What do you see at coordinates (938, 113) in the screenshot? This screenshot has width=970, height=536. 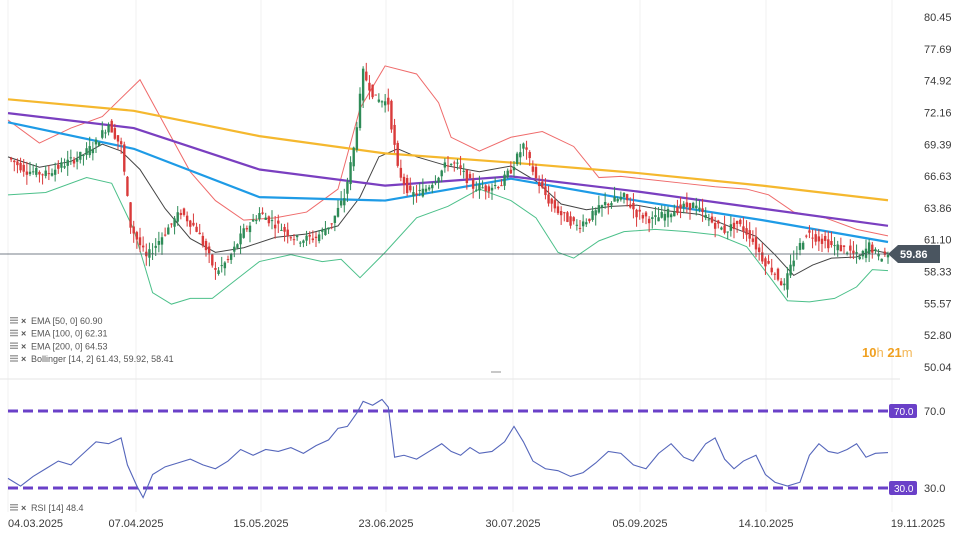 I see `price-tick-label: 72.16` at bounding box center [938, 113].